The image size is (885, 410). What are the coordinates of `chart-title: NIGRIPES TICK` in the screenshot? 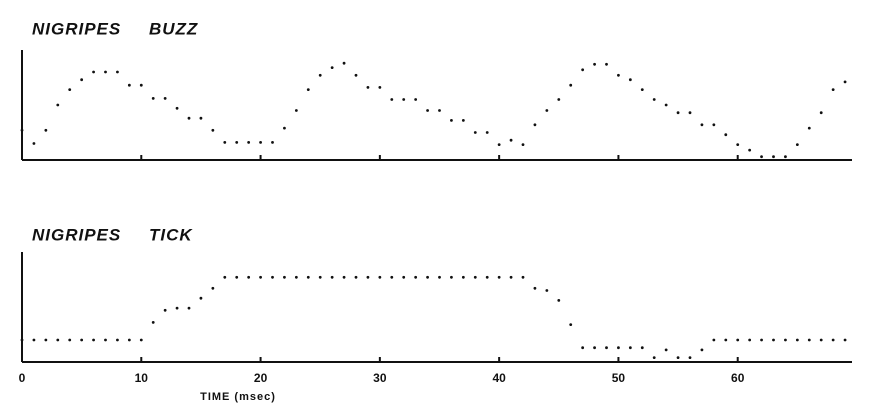 It's located at (112, 234).